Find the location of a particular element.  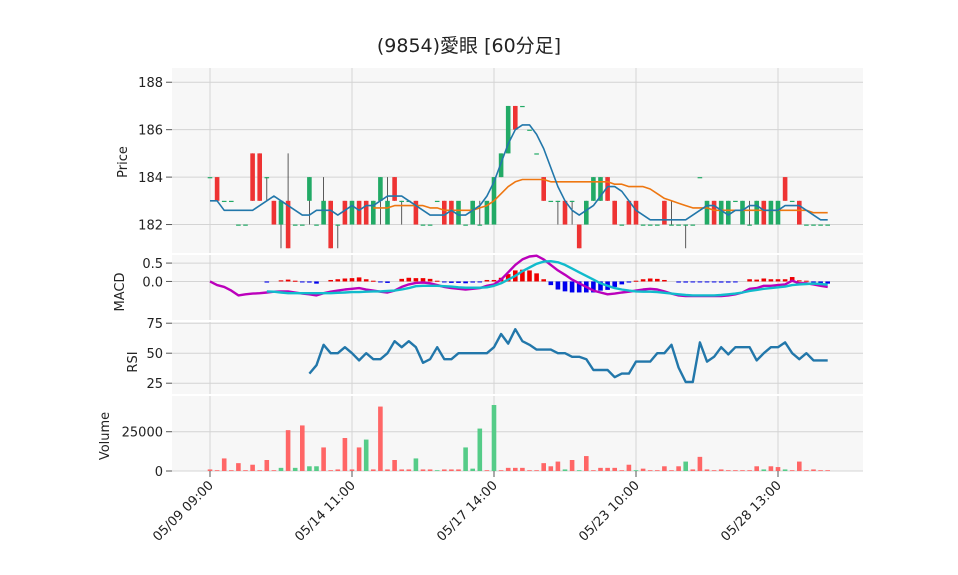

volume-bars is located at coordinates (518, 438).